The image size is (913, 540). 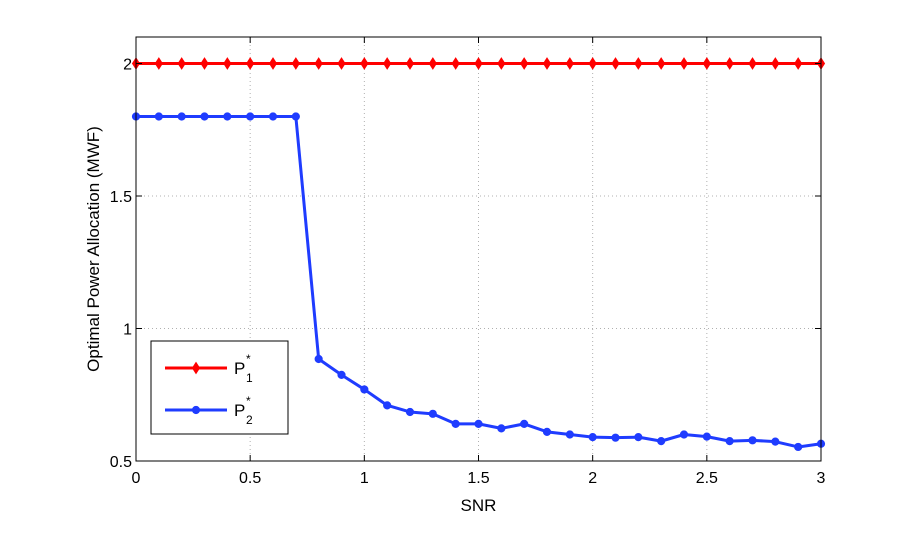 I want to click on x-tick-label: 2, so click(x=592, y=478).